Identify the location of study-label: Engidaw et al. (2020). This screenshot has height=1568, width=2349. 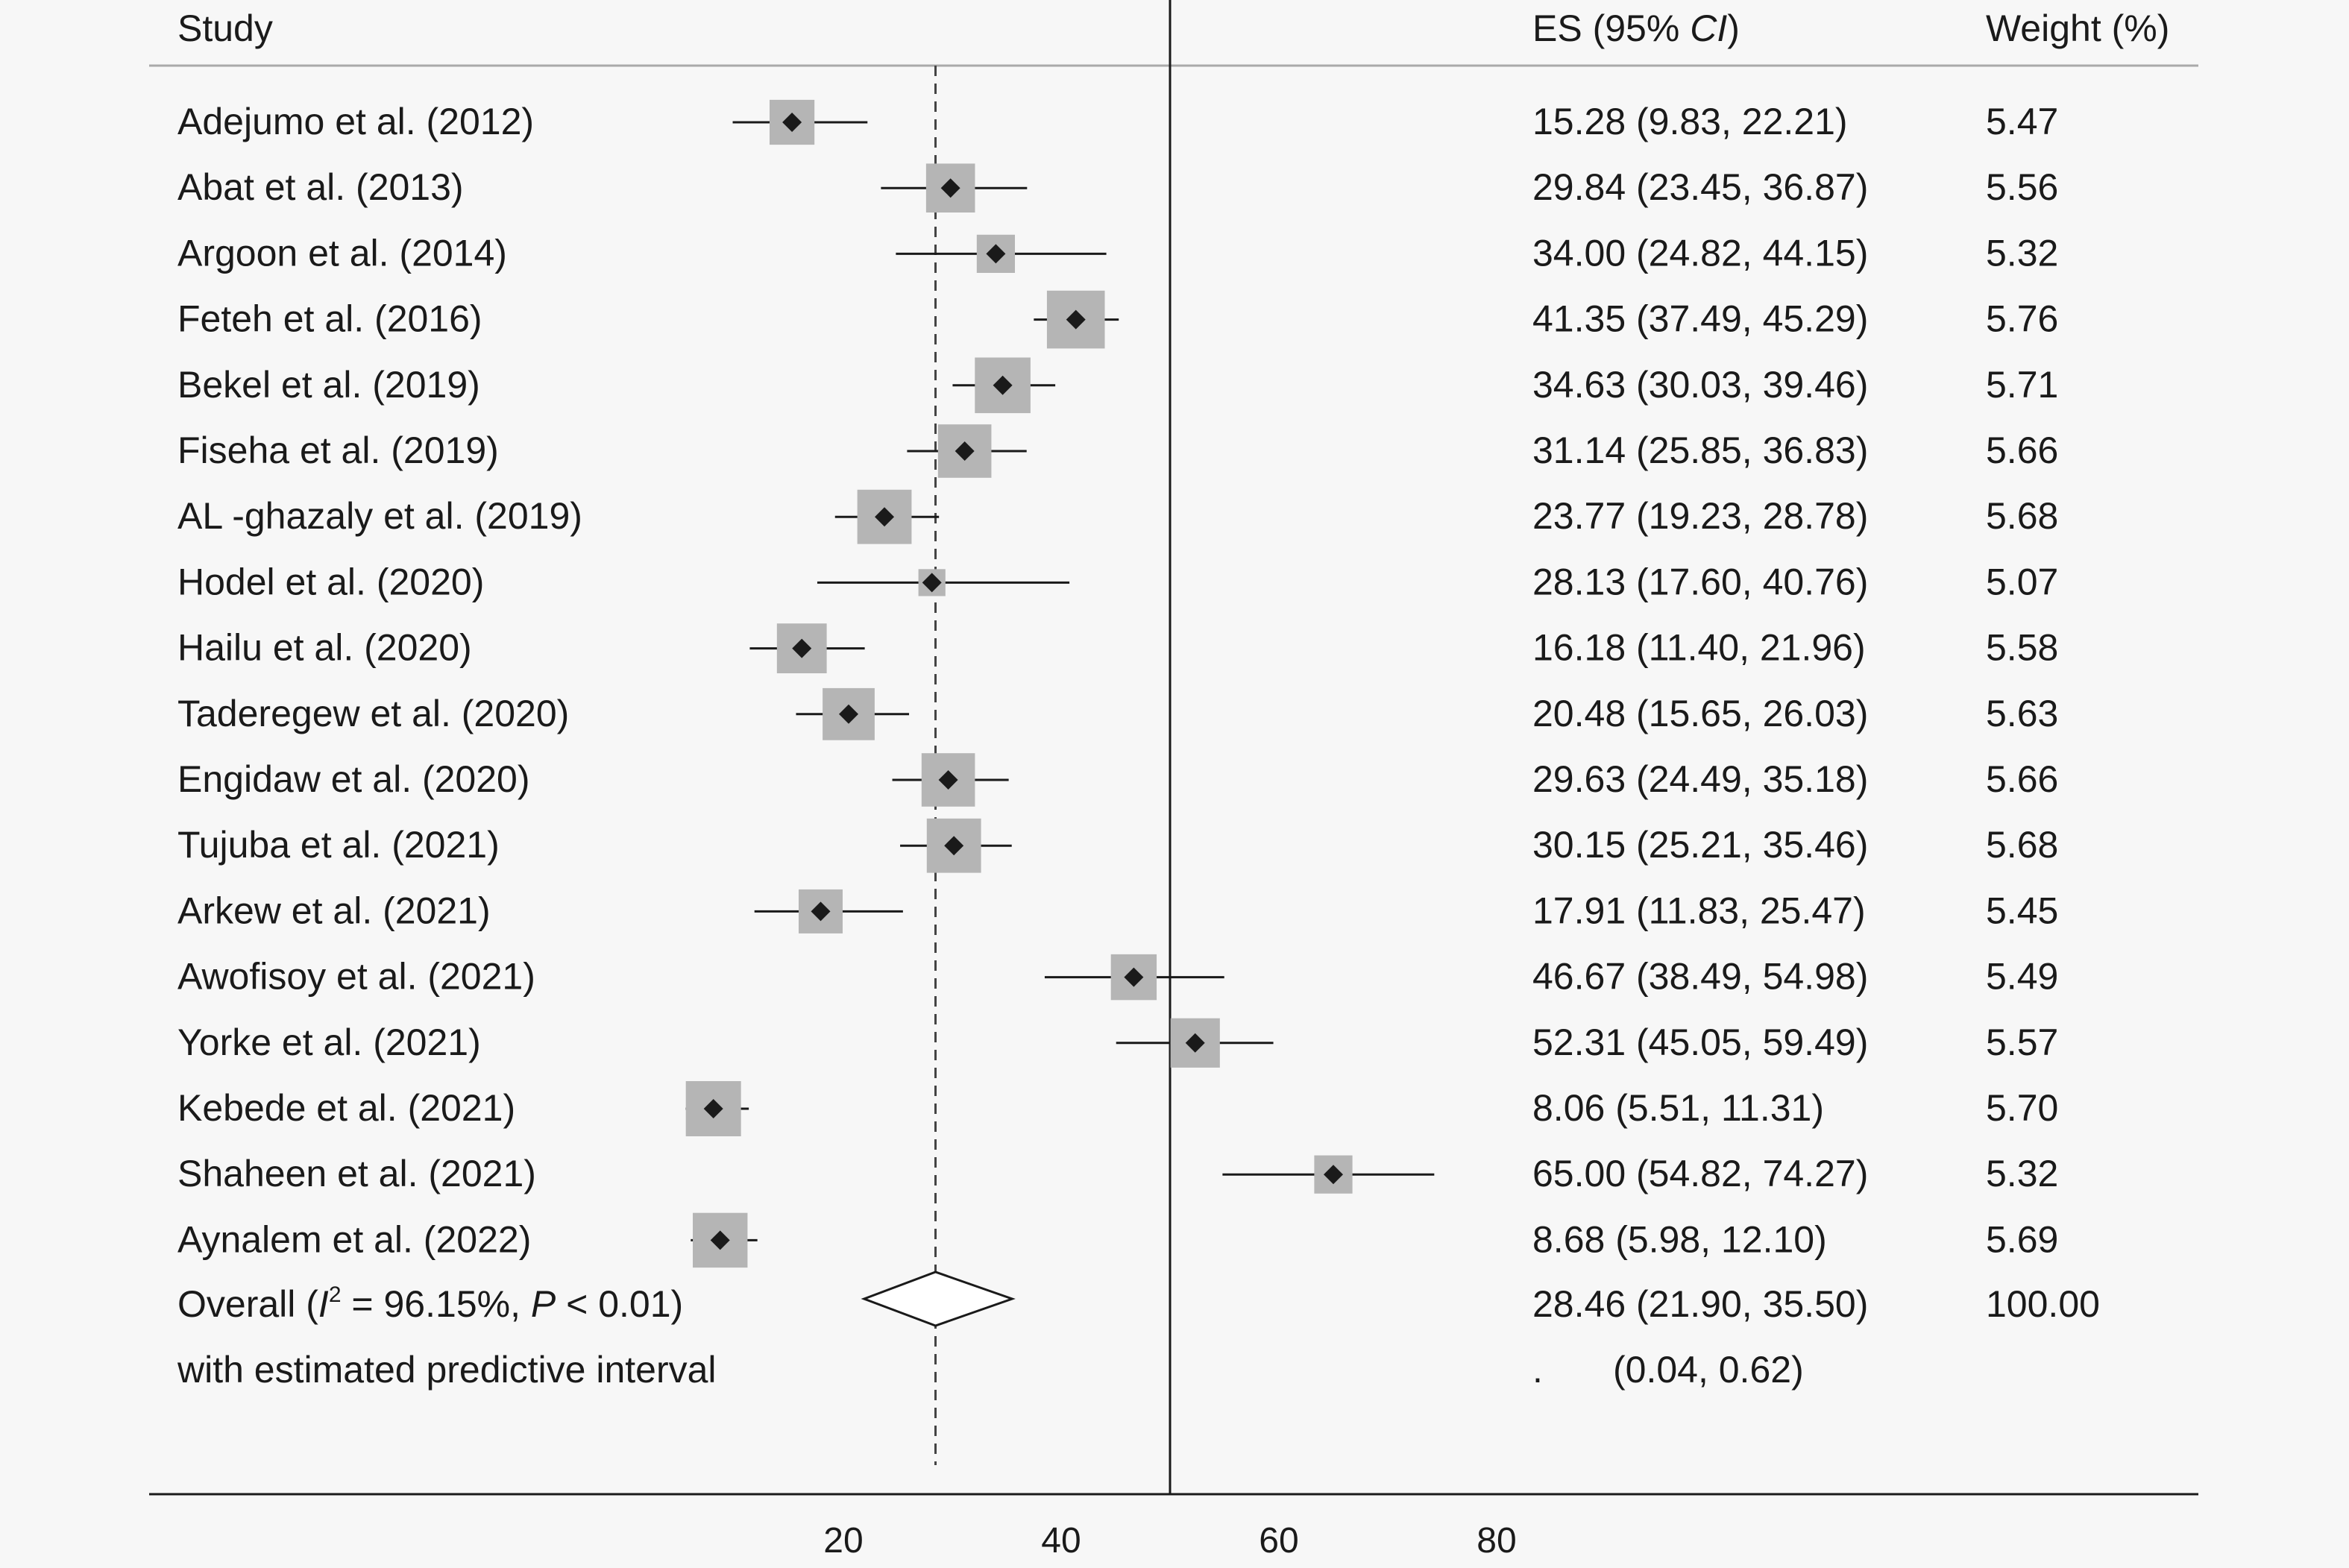
(353, 779).